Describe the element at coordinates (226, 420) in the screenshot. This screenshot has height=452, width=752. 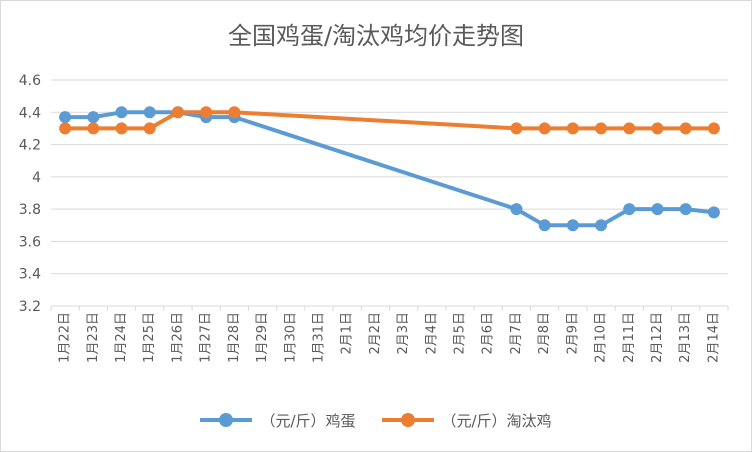
I see `legend-swatch-egg` at that location.